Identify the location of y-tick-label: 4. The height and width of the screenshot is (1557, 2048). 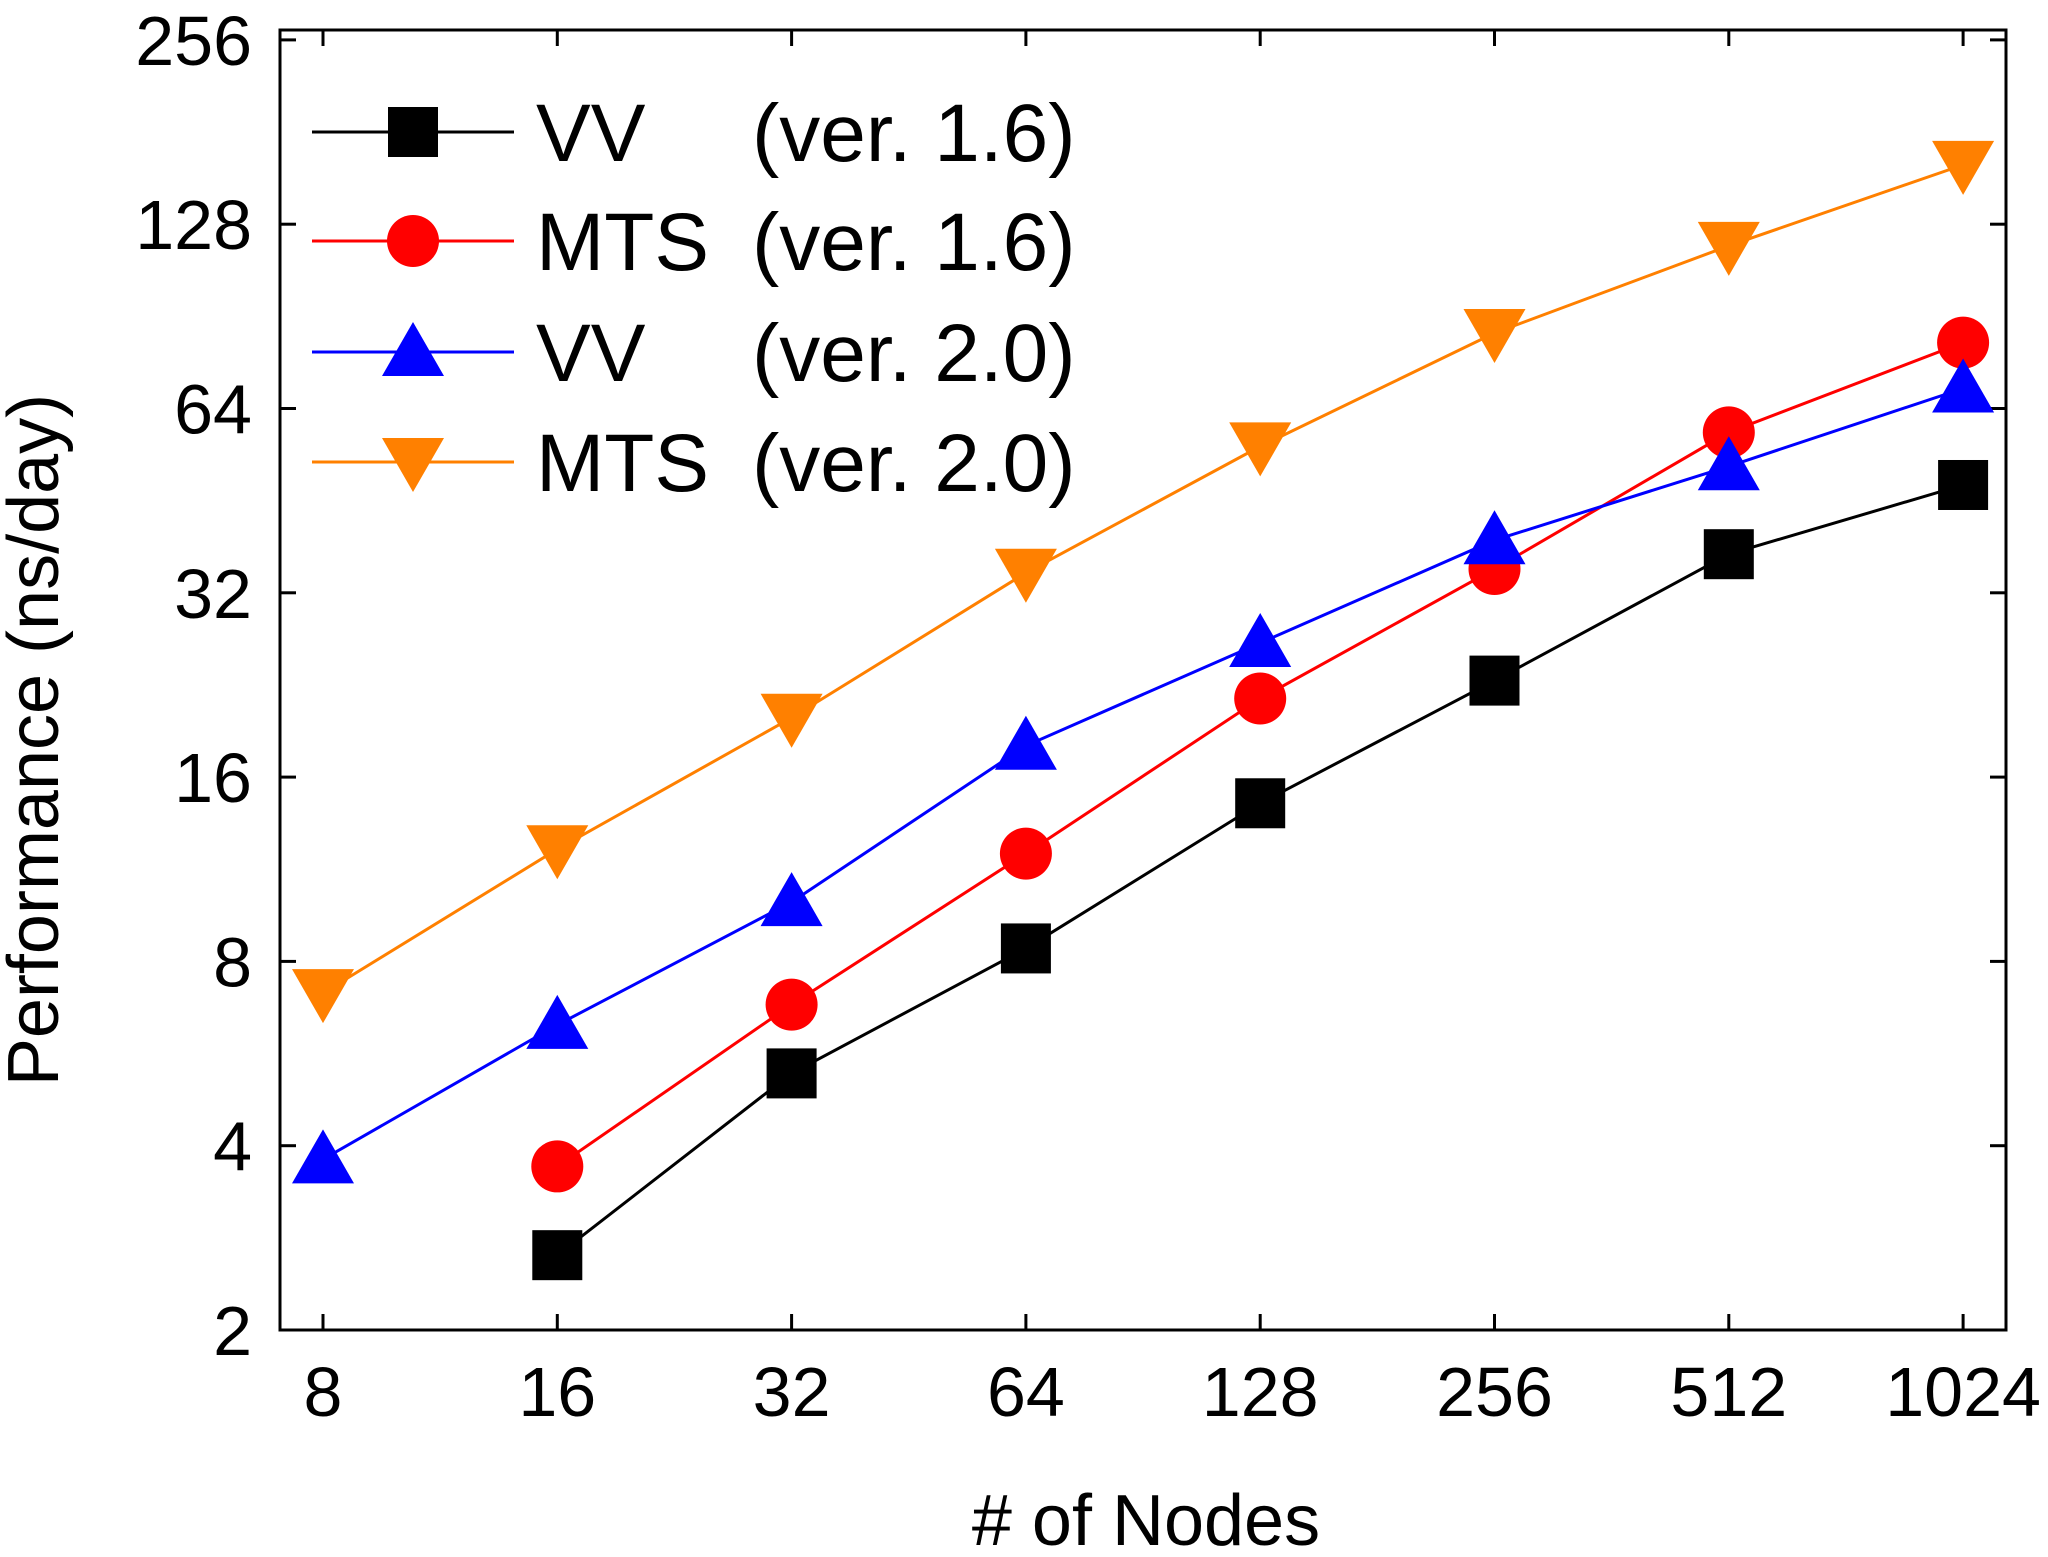
(232, 1147).